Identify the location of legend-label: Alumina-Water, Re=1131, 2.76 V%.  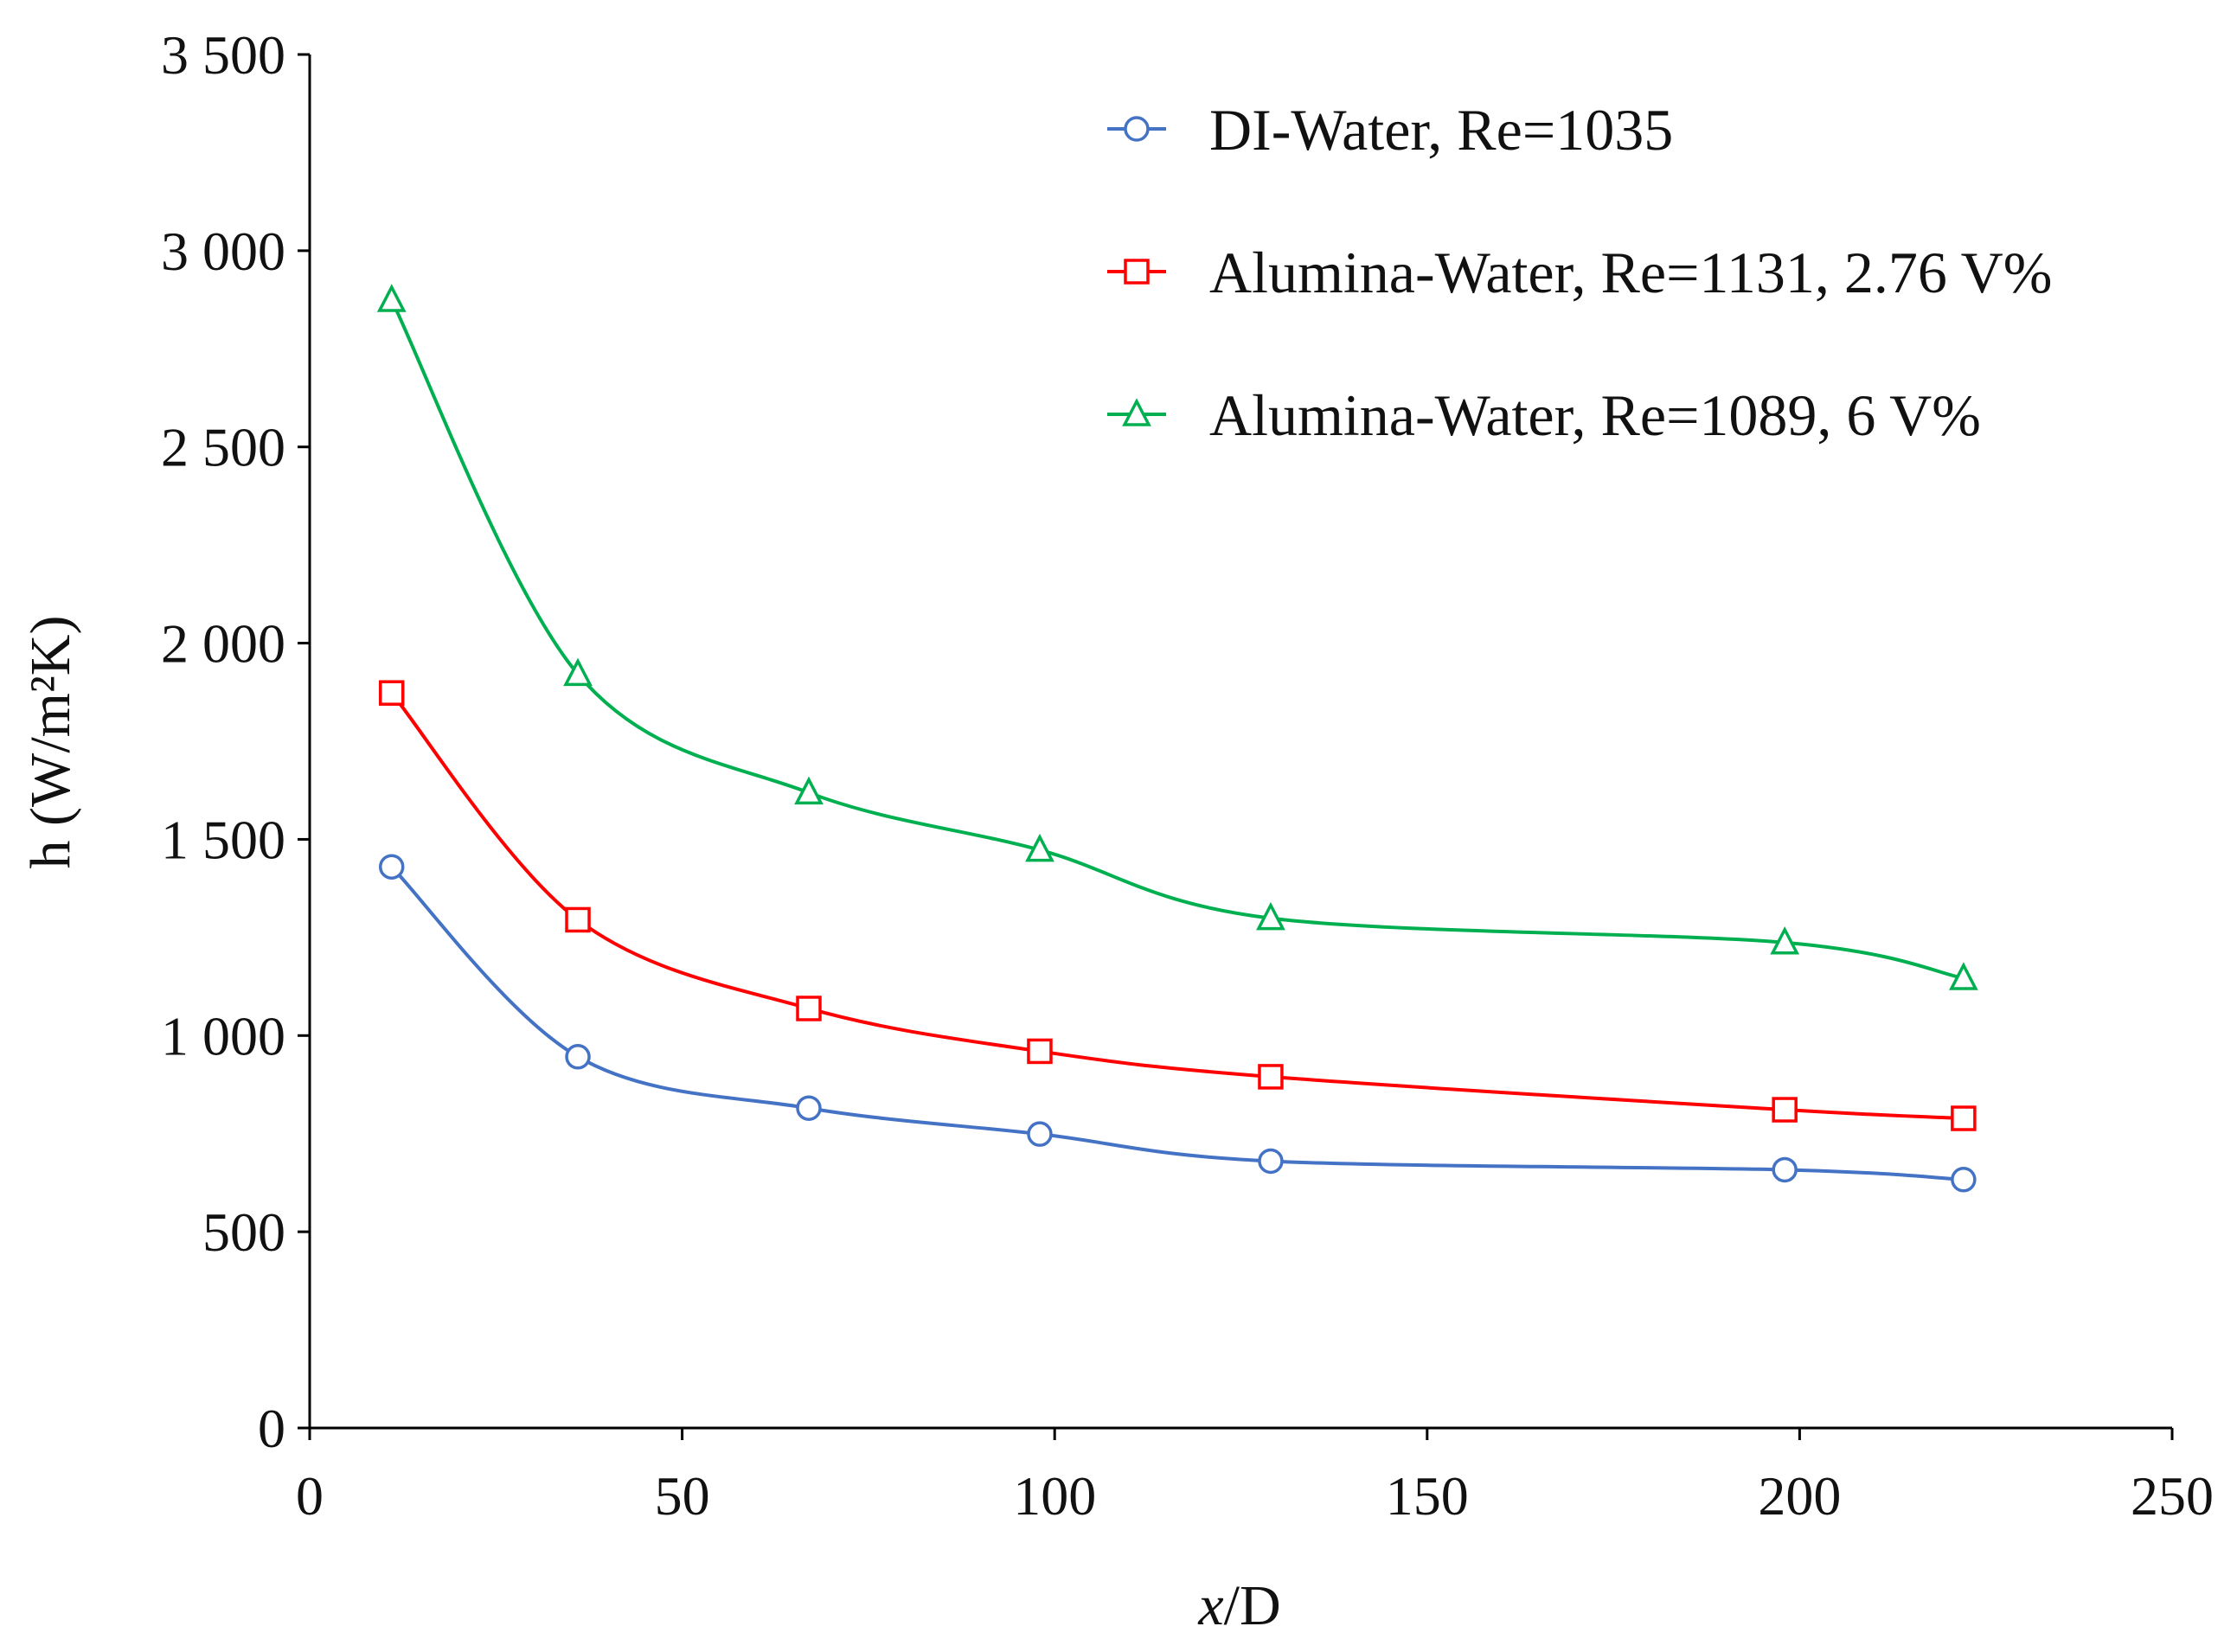
(1631, 272).